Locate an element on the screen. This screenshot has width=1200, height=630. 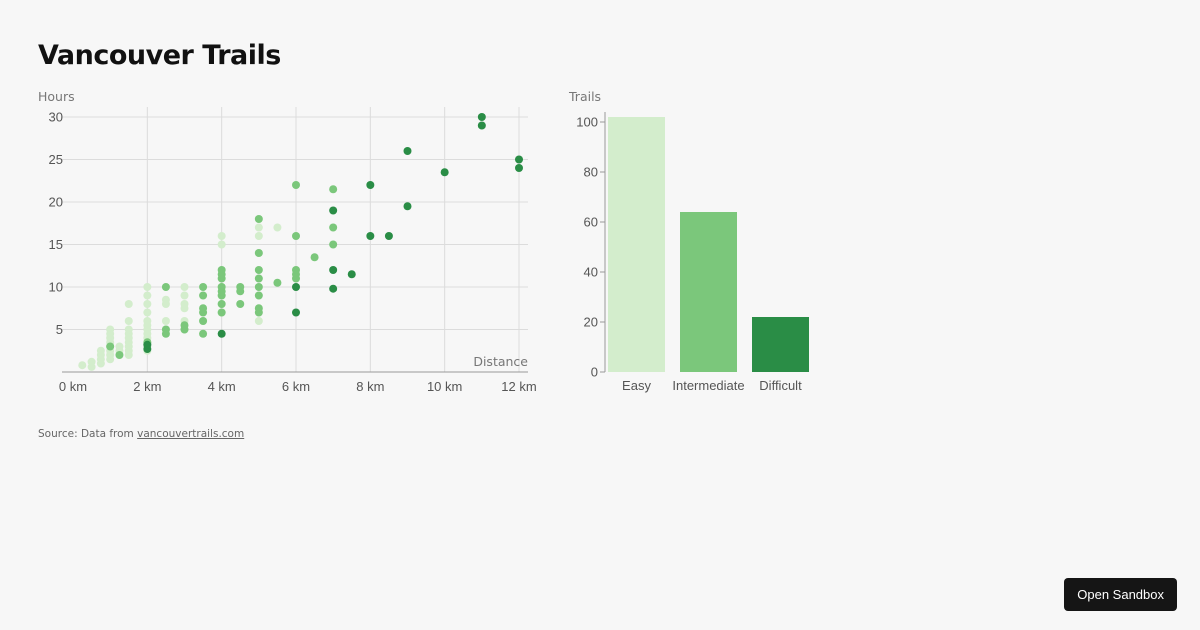
bar-category-label: Difficult is located at coordinates (780, 385).